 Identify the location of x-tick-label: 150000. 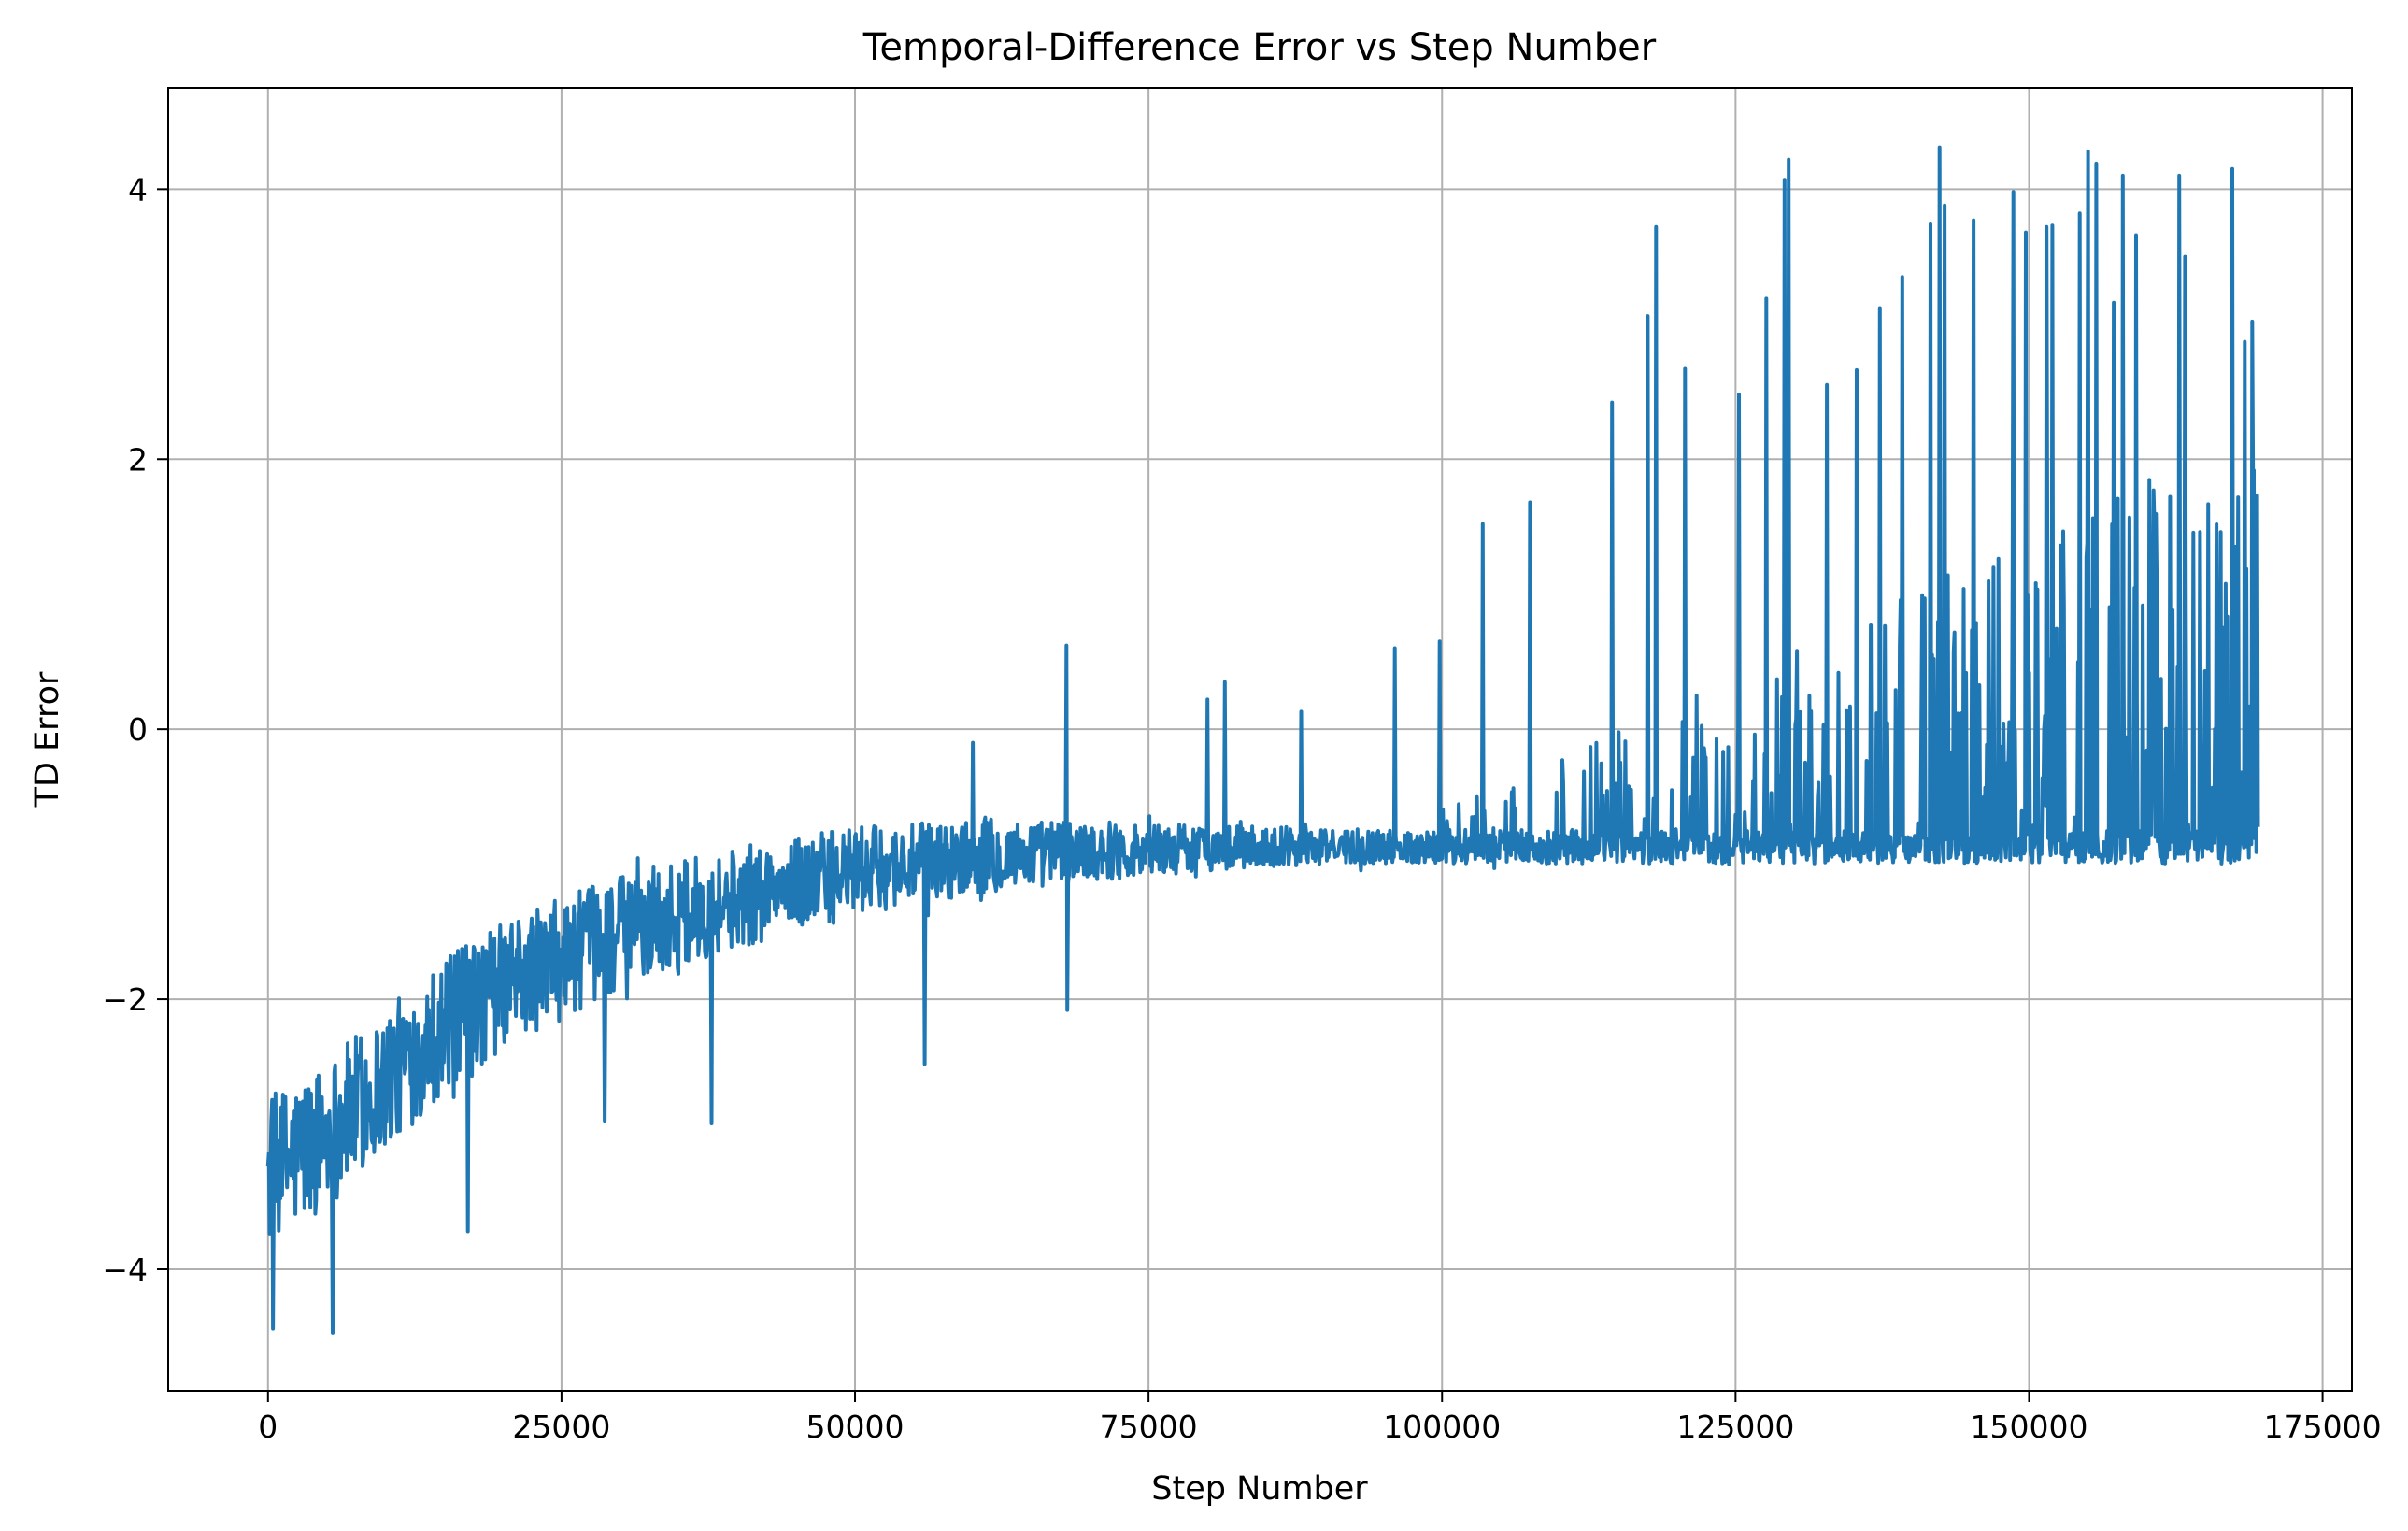
(2028, 1427).